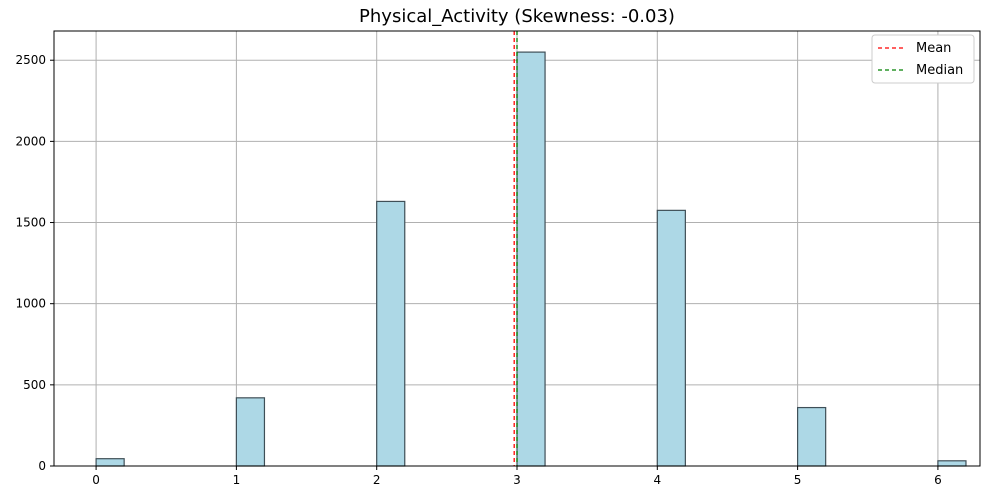  Describe the element at coordinates (517, 480) in the screenshot. I see `x-tick-label: 3` at that location.